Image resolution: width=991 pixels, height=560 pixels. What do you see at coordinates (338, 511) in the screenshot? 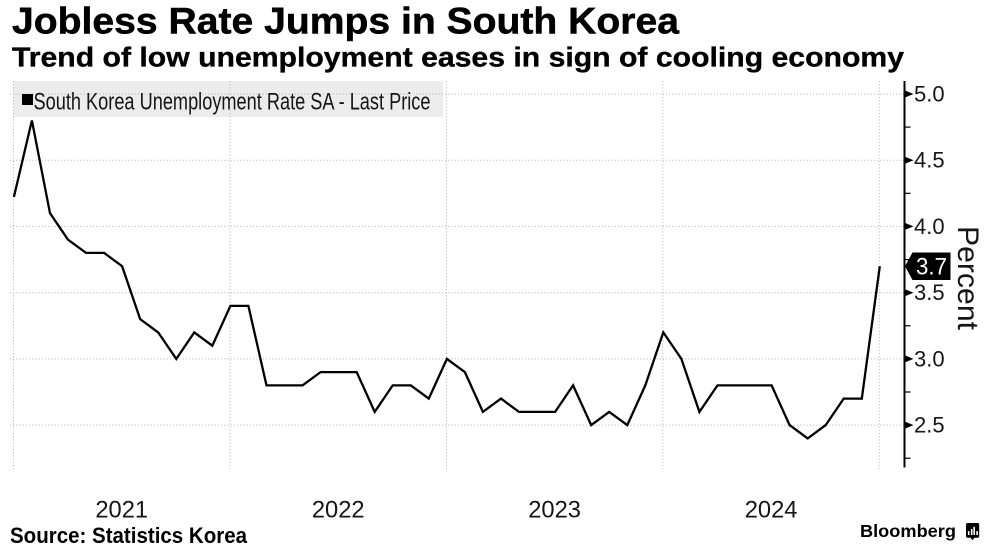
I see `svg-text: 2022` at bounding box center [338, 511].